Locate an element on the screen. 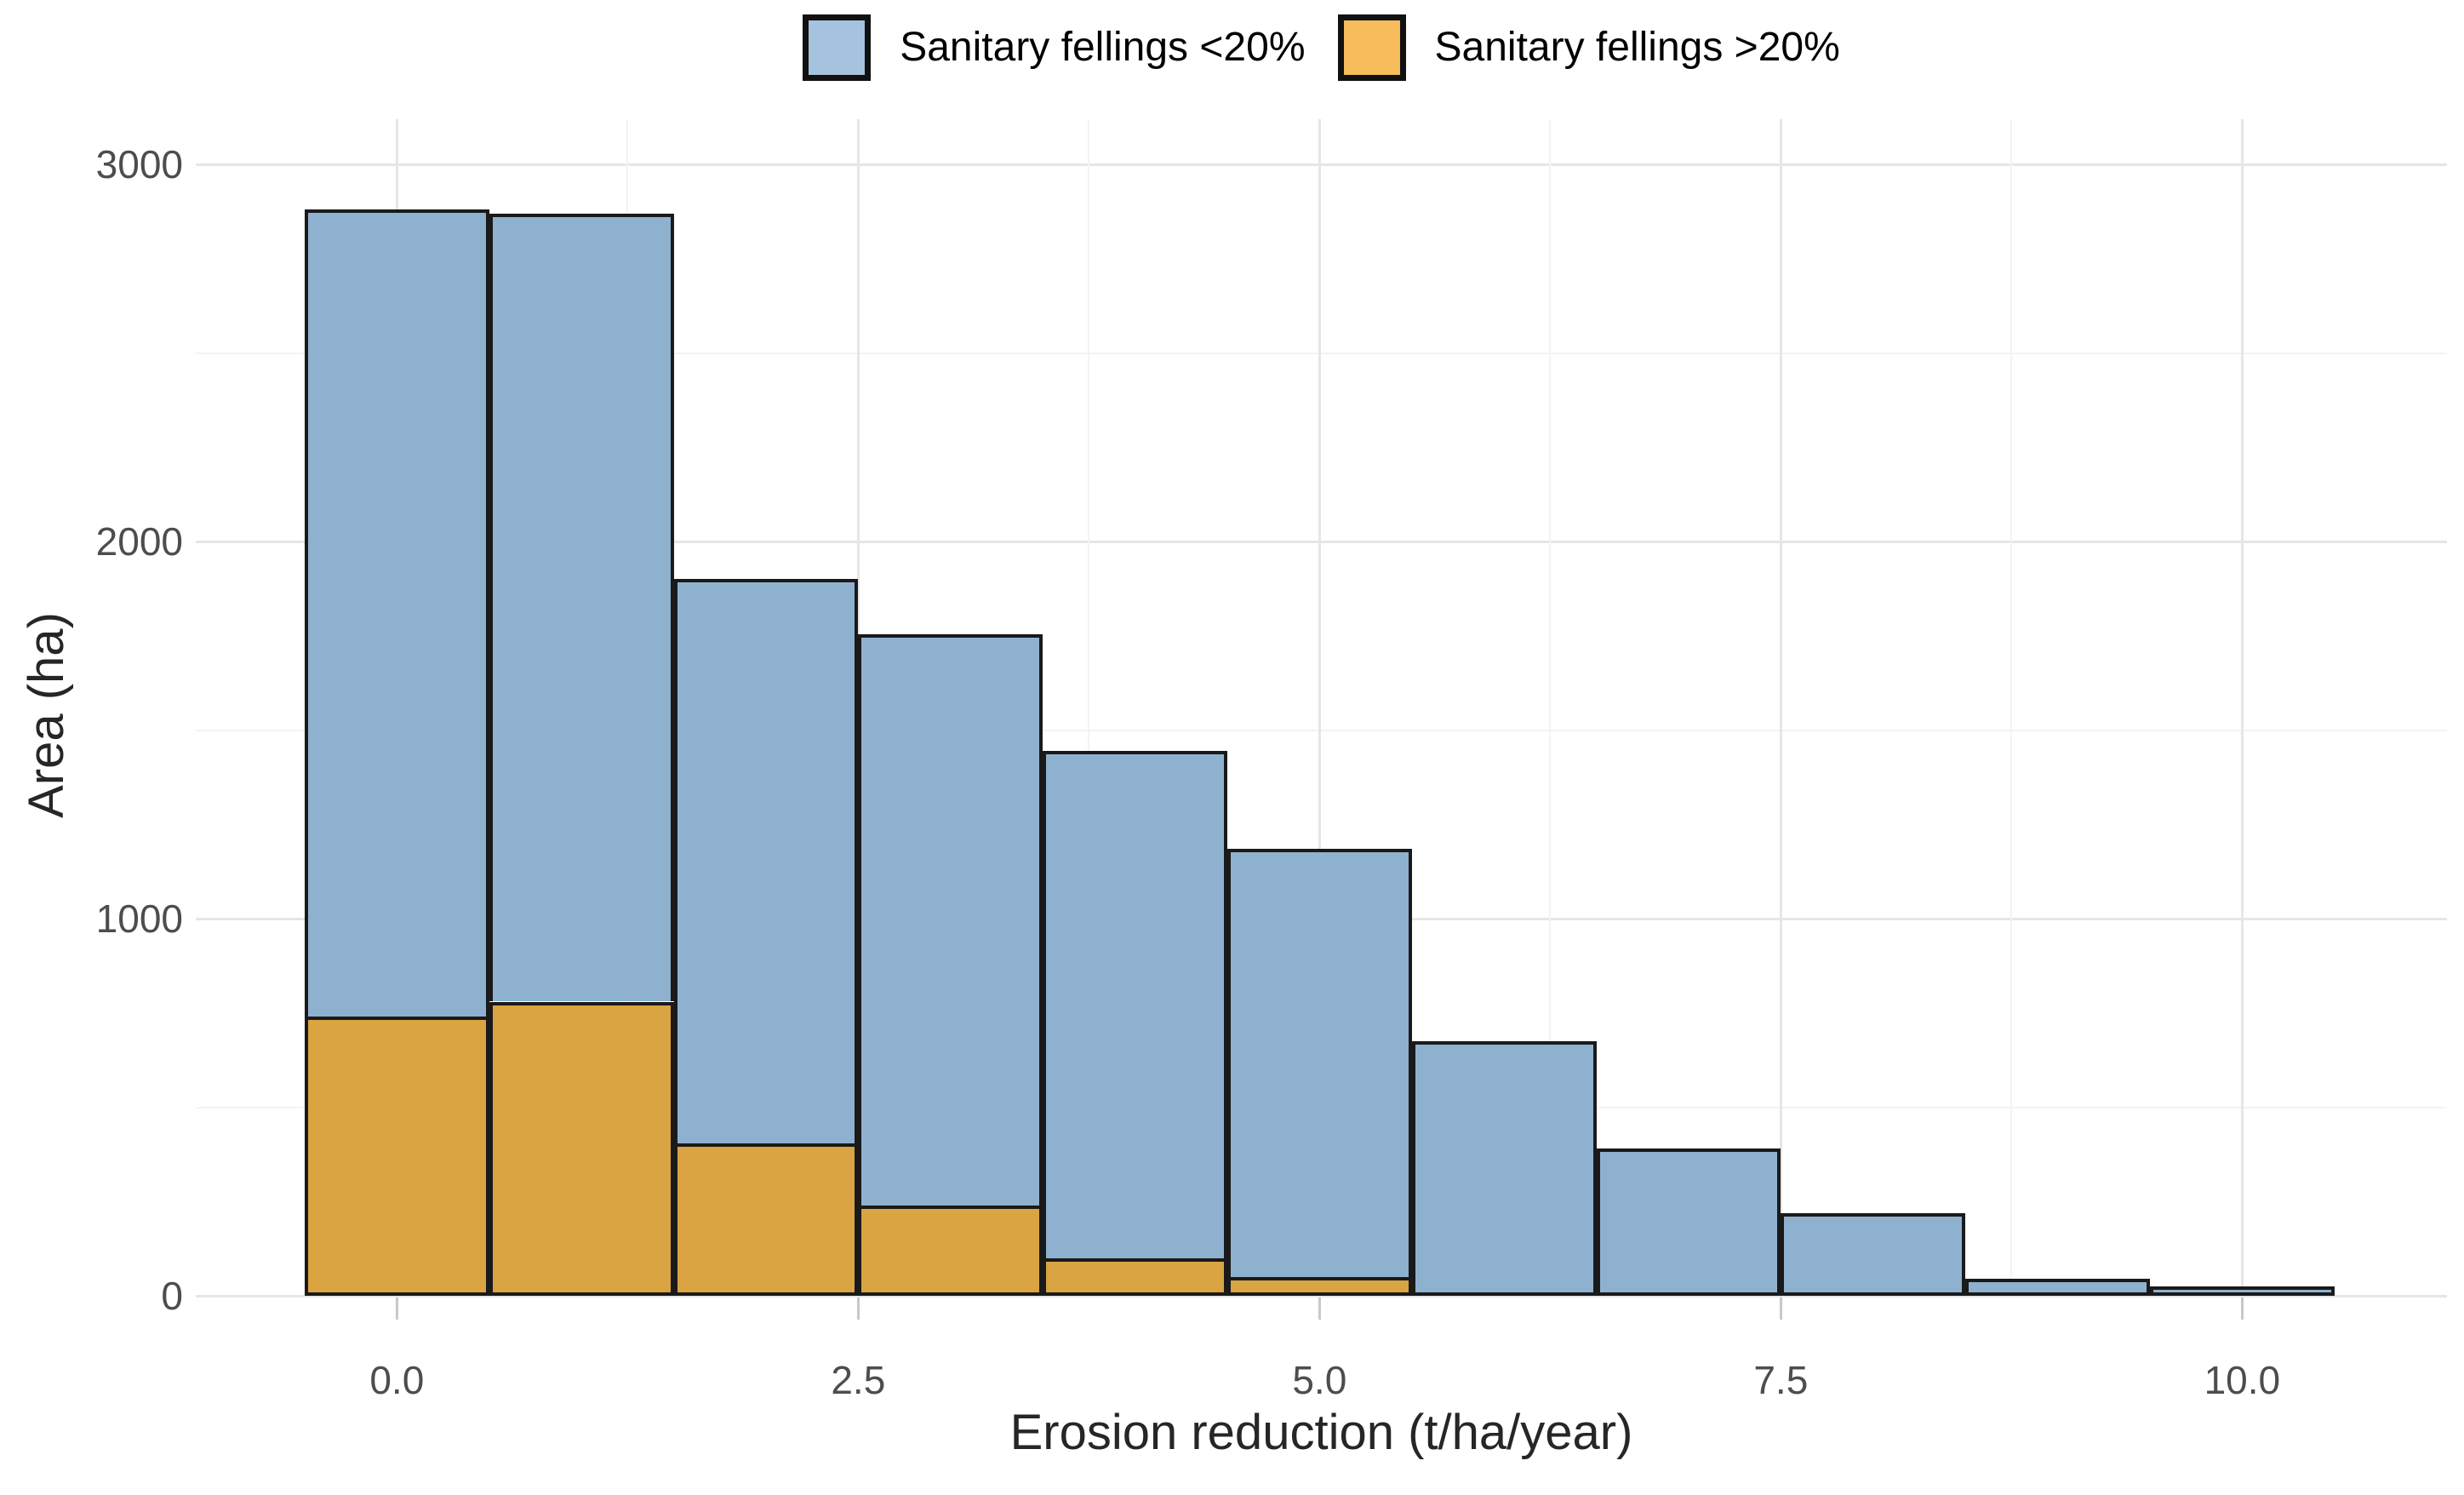  bar-segment-orange-bin3 is located at coordinates (951, 1250).